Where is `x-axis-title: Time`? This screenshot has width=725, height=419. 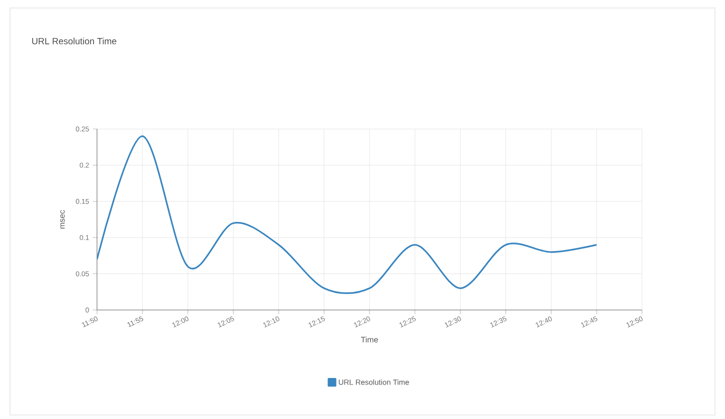 x-axis-title: Time is located at coordinates (369, 339).